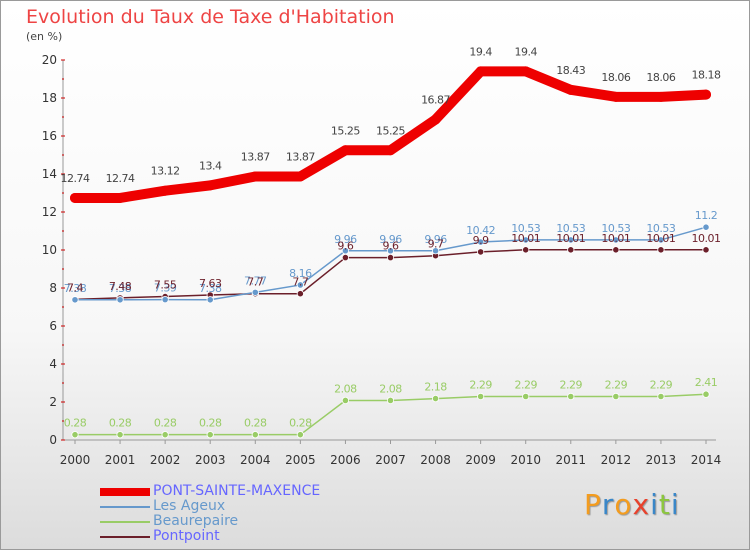 Image resolution: width=750 pixels, height=550 pixels. What do you see at coordinates (654, 504) in the screenshot?
I see `logo-letter: i` at bounding box center [654, 504].